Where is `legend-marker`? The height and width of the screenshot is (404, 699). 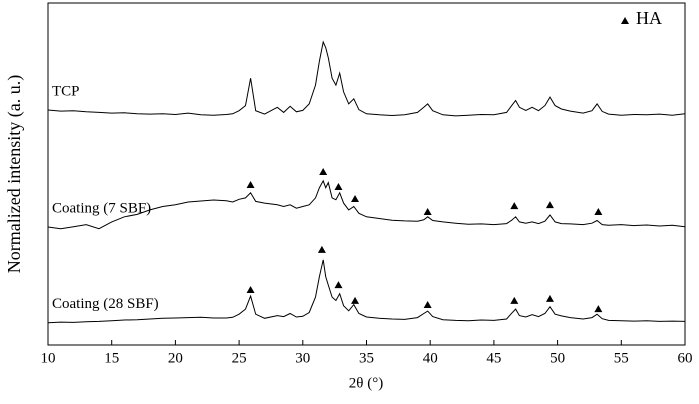 legend-marker is located at coordinates (625, 20).